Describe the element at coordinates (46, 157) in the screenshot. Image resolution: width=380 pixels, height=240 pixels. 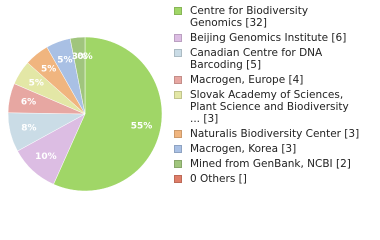
I see `slice-label: 10%` at that location.